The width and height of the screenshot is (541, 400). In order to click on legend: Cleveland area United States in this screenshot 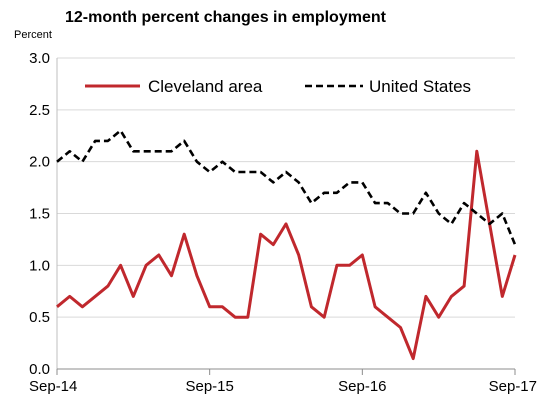, I will do `click(278, 86)`.